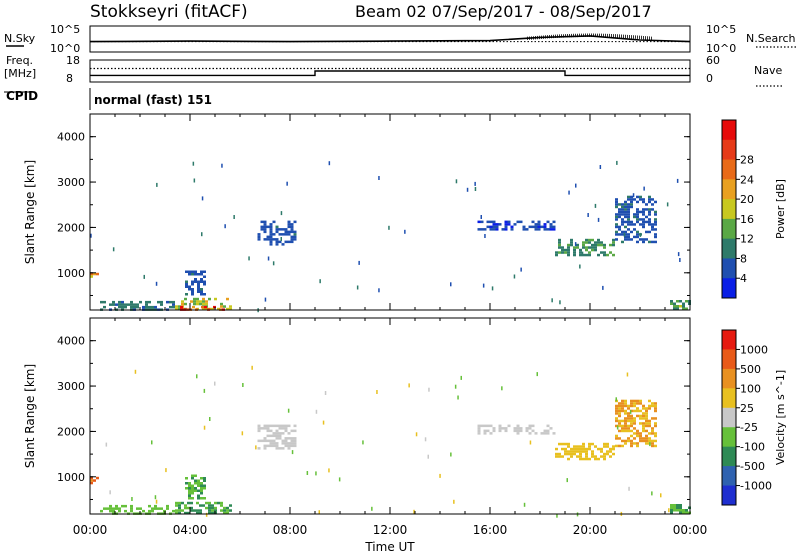 The image size is (800, 554). I want to click on velocity-colorbar-tick-label: 1000, so click(754, 349).